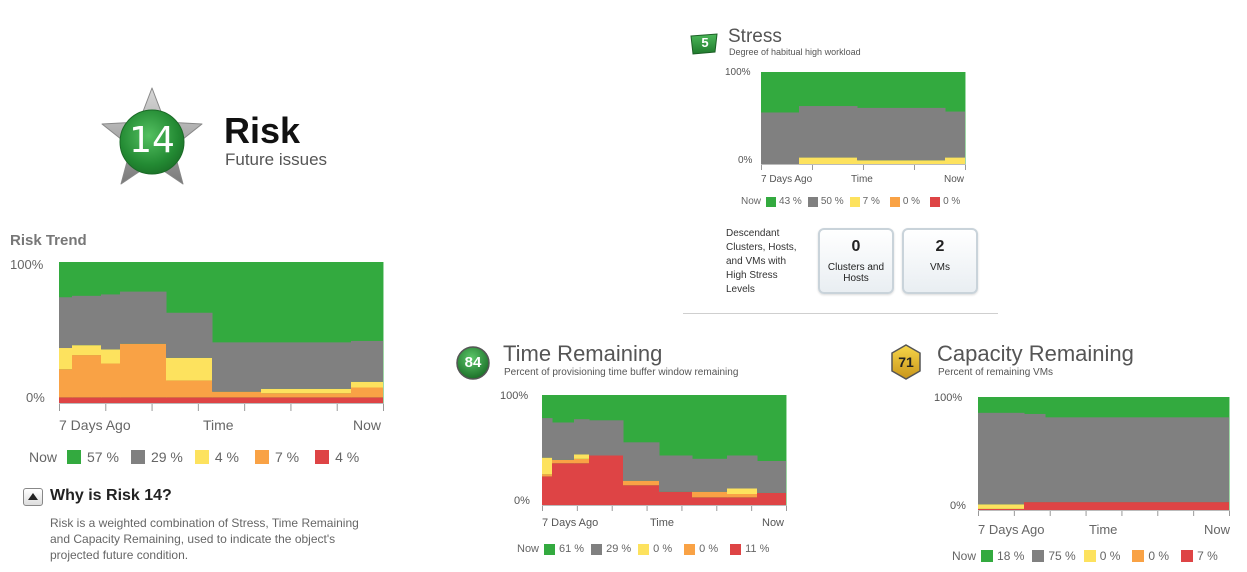 The image size is (1247, 572). What do you see at coordinates (958, 506) in the screenshot?
I see `capacity-remaining-y-bottom: 0%` at bounding box center [958, 506].